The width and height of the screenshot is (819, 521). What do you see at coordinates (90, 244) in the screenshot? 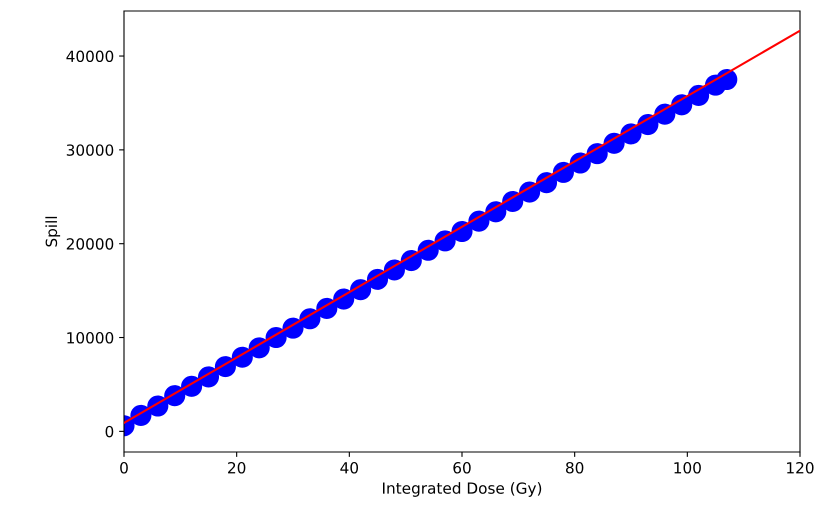
I see `y-tick-label: 20000` at bounding box center [90, 244].